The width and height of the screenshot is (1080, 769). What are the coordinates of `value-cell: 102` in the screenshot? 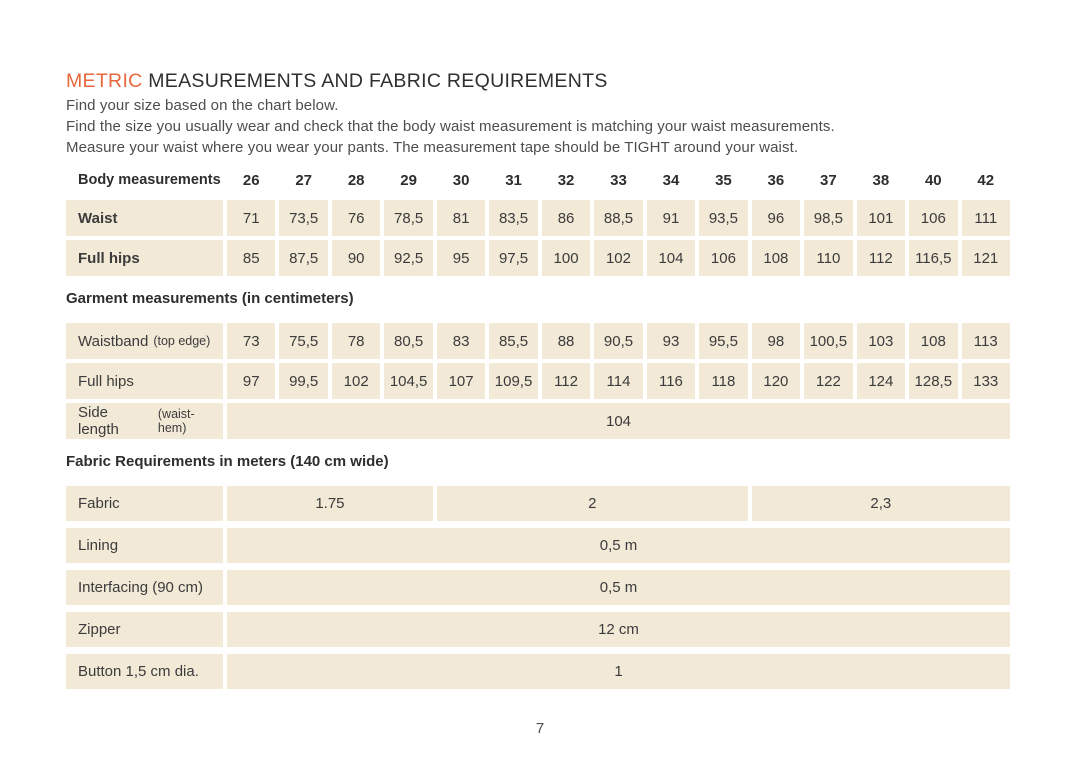 It's located at (356, 381).